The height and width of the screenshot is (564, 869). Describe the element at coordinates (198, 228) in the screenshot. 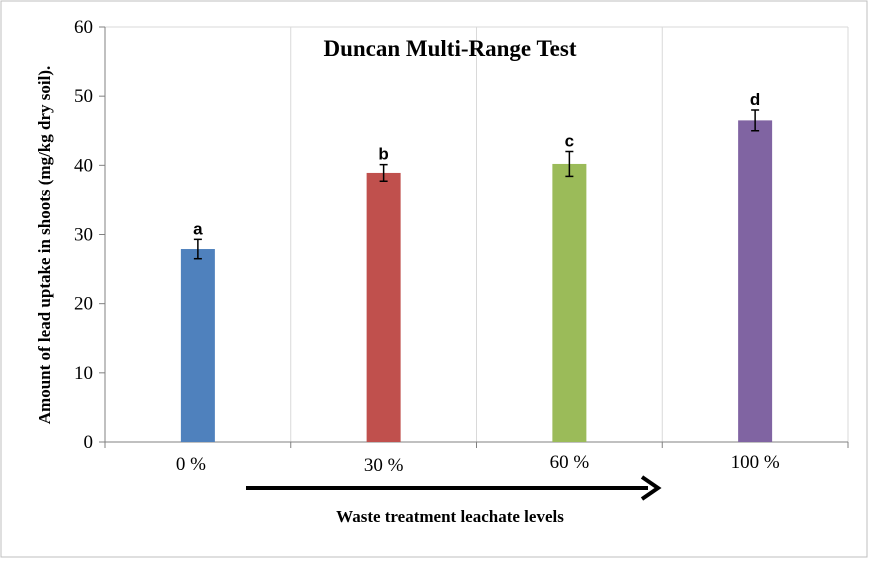

I see `significance-letter: a` at that location.